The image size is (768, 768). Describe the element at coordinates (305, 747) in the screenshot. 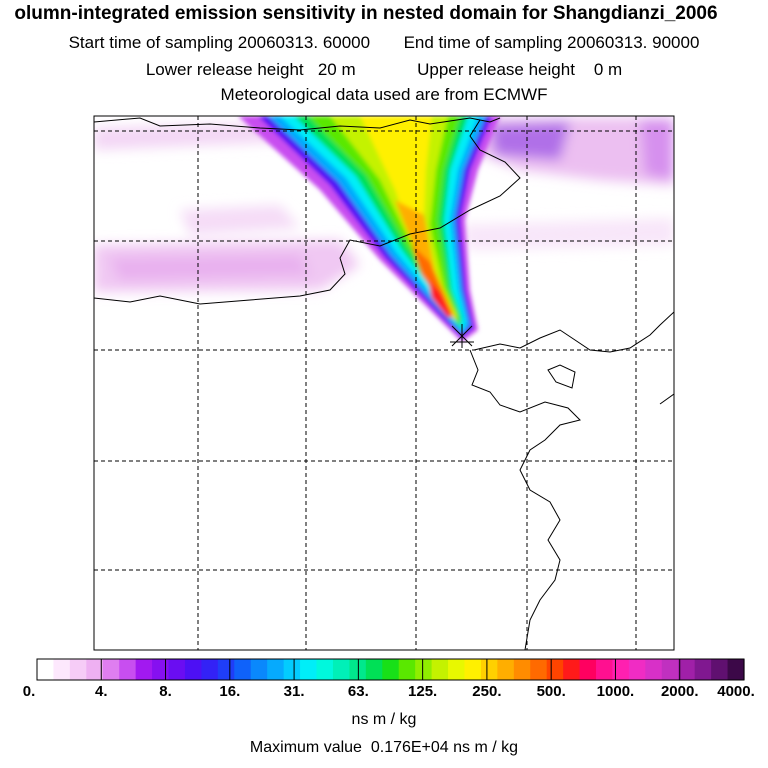

I see `max-value-label: Maximum value` at that location.